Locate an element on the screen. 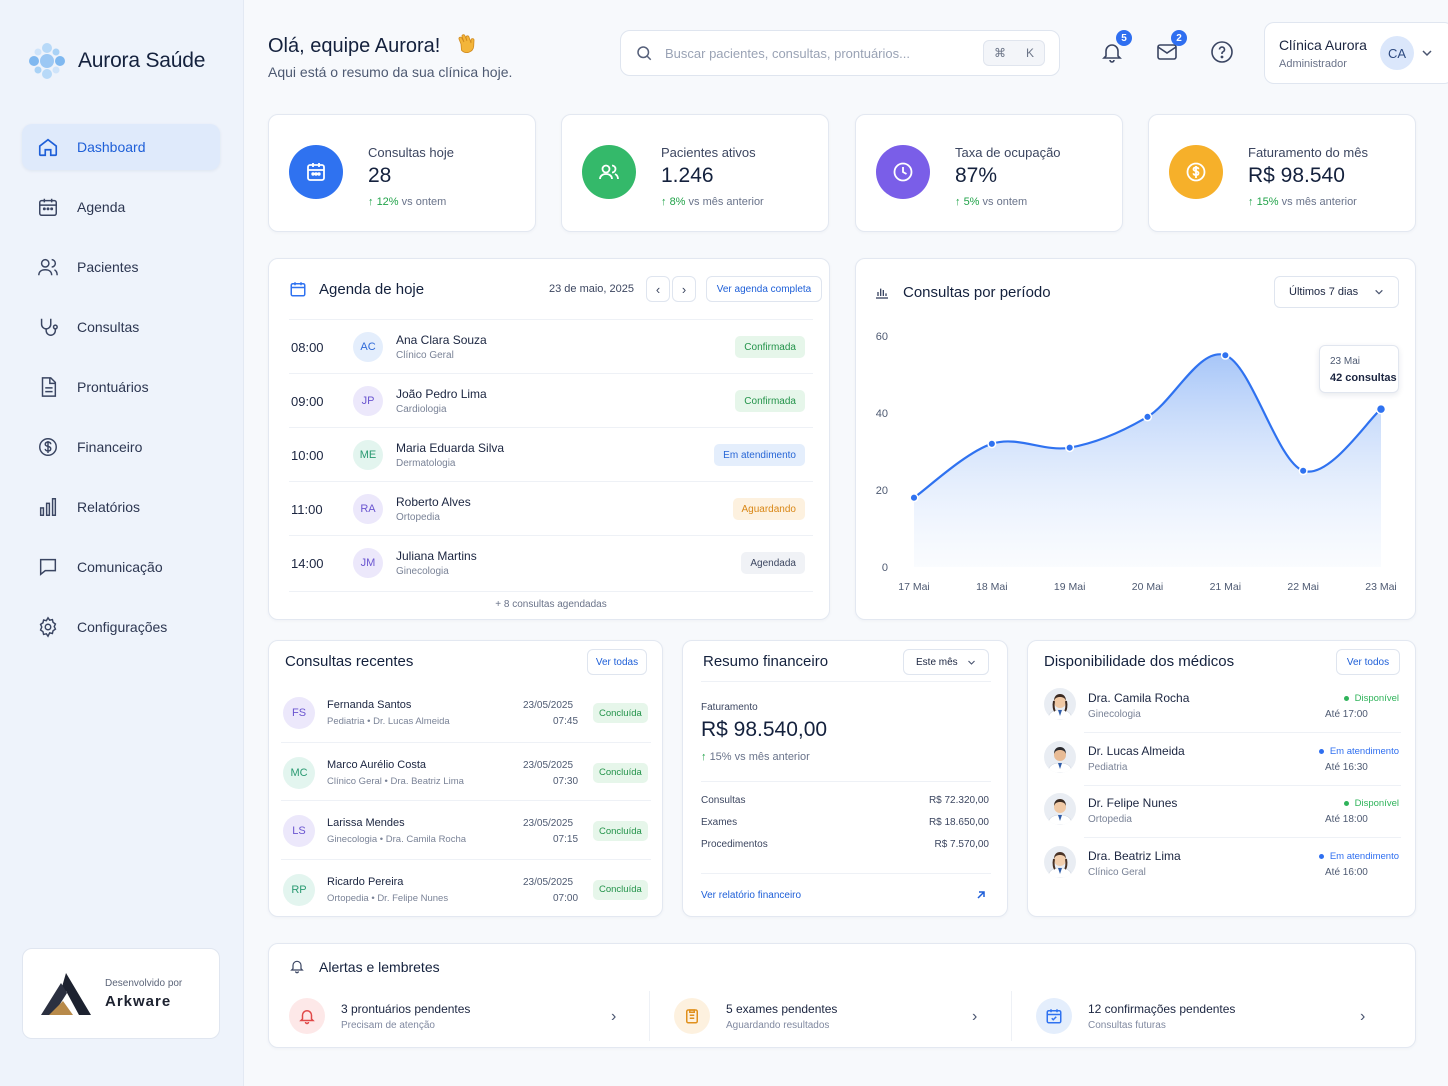  stat-delta: ↑ 15% vs mês anterior is located at coordinates (1302, 202).